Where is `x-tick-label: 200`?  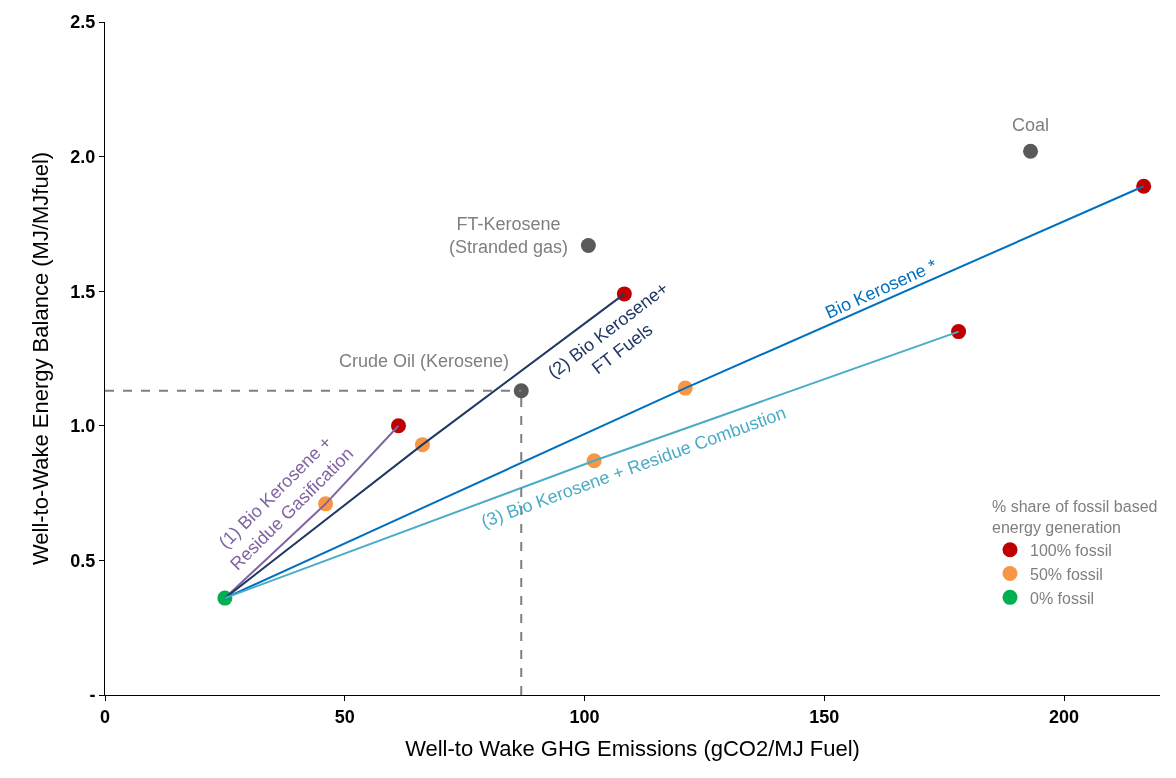
x-tick-label: 200 is located at coordinates (1064, 716).